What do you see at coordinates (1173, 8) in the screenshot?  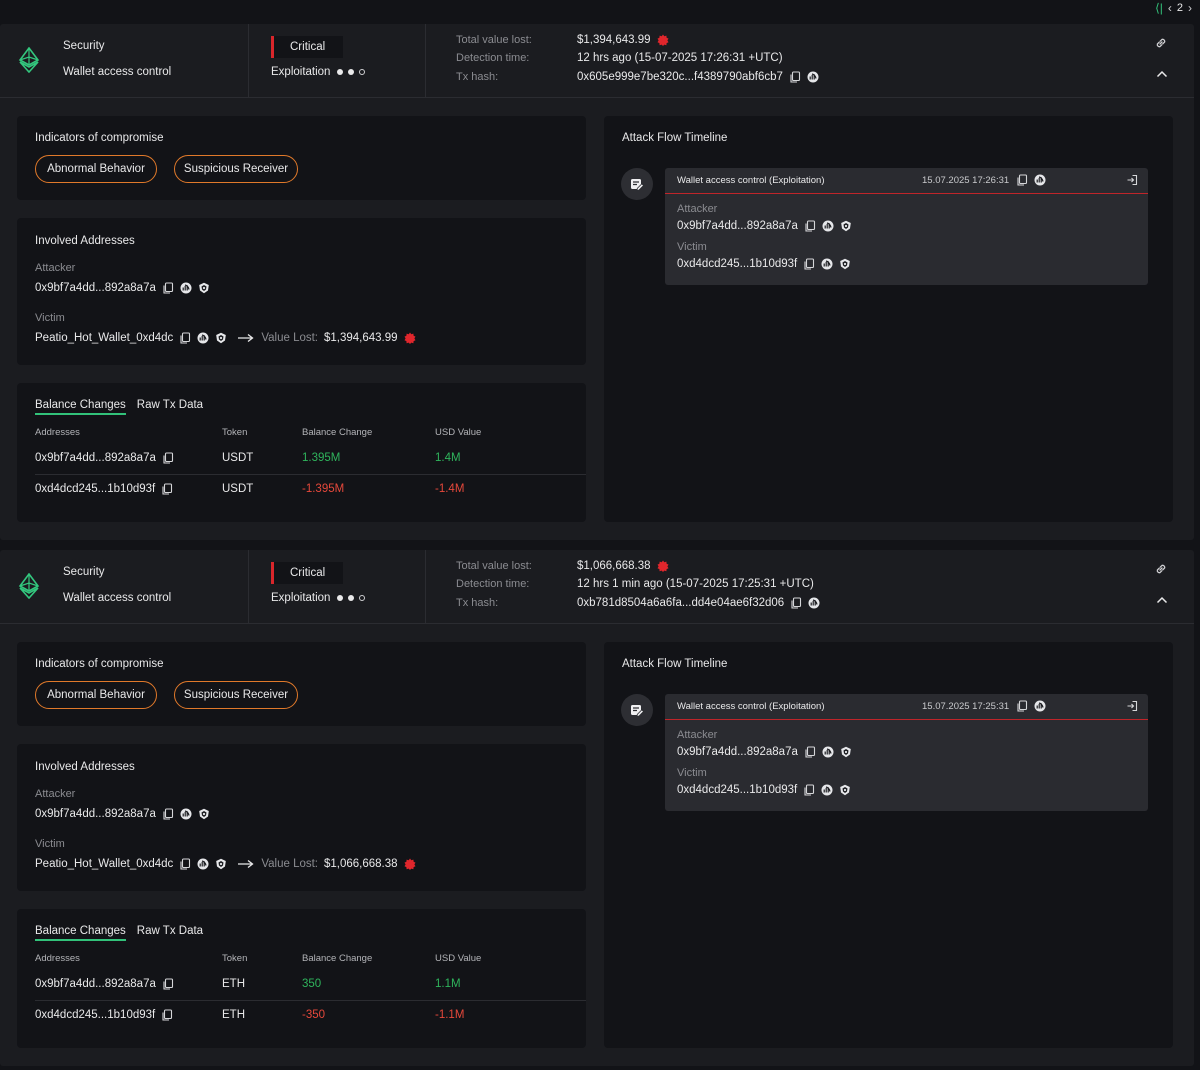 I see `pagination: ⟨| ‹ 2 ›` at bounding box center [1173, 8].